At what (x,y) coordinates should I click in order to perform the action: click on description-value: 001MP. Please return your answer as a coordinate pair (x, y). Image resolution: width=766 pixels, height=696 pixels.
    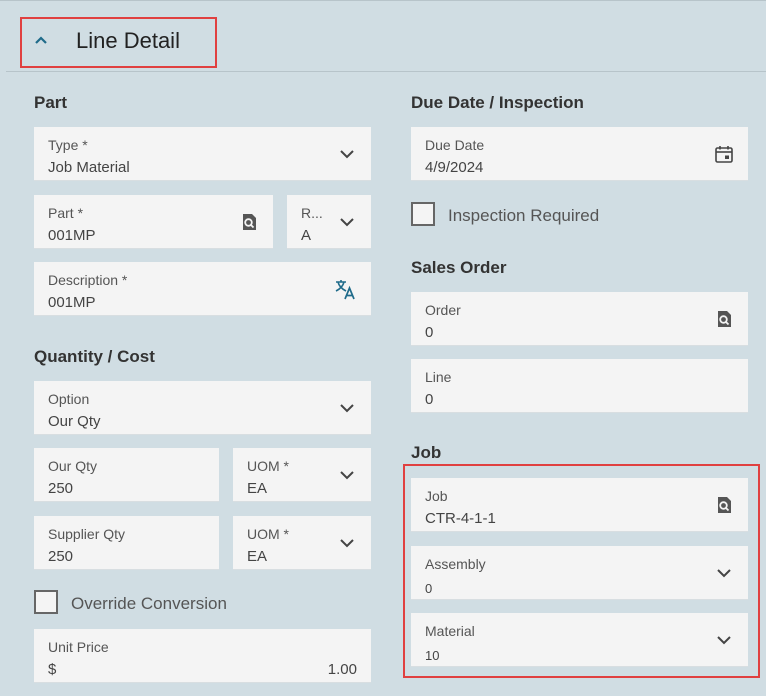
    Looking at the image, I should click on (72, 302).